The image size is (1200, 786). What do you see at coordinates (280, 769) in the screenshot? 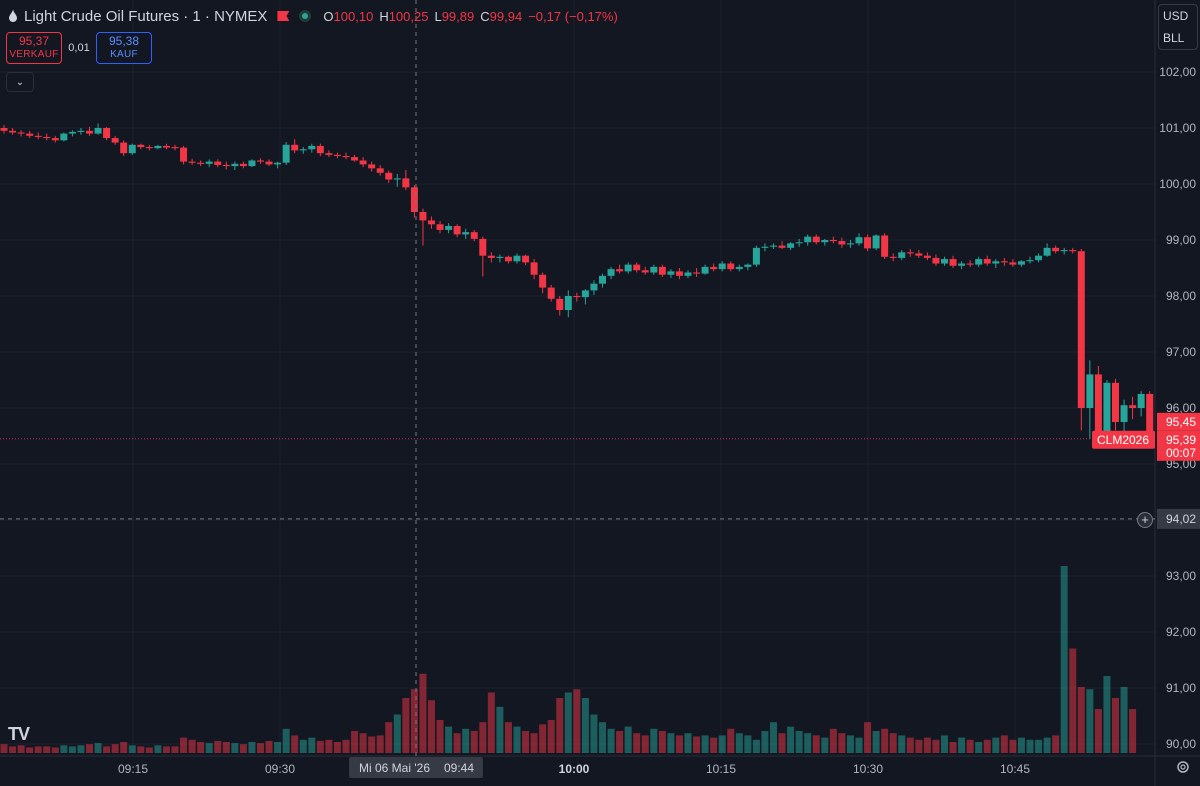
I see `time-axis-label: 09:30` at bounding box center [280, 769].